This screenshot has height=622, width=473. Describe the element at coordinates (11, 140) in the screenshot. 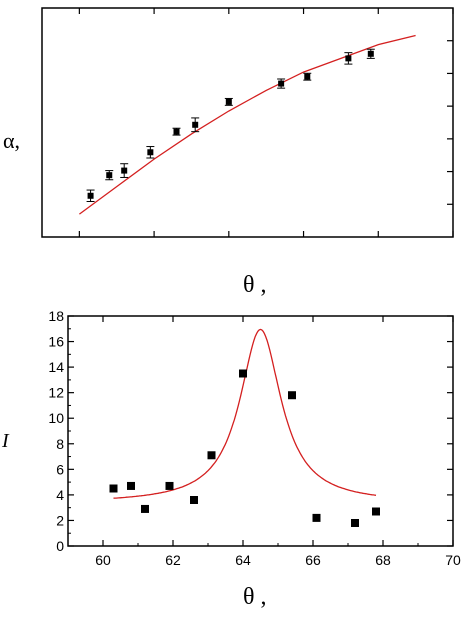

I see `top-y-axis-label: α,` at that location.